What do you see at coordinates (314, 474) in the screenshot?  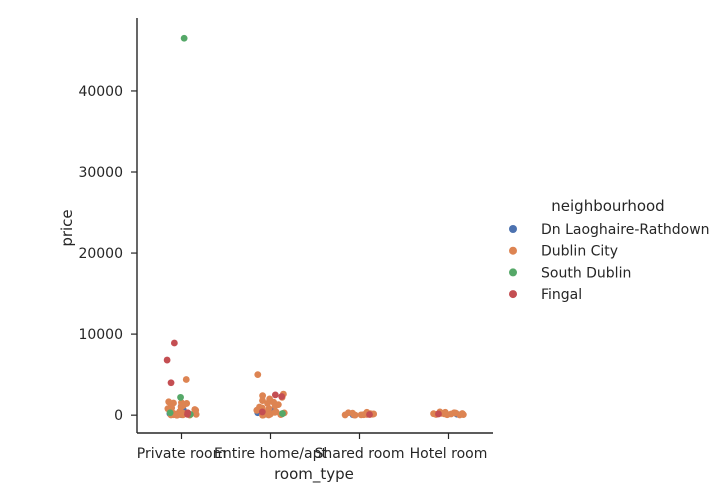 I see `x-axis-label: room_type` at bounding box center [314, 474].